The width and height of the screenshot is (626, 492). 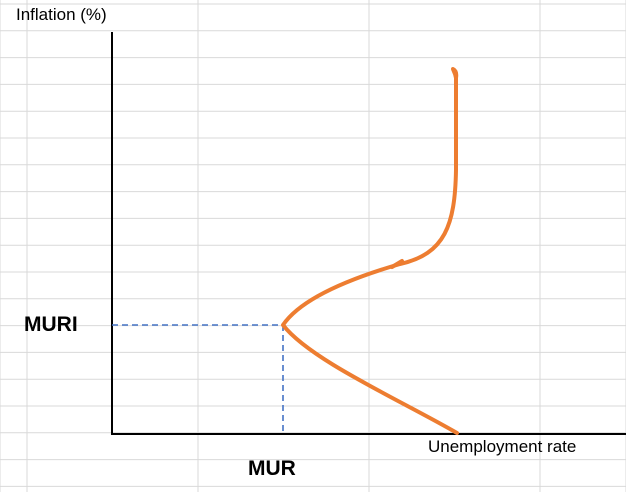 What do you see at coordinates (51, 324) in the screenshot?
I see `muri-label: MURI` at bounding box center [51, 324].